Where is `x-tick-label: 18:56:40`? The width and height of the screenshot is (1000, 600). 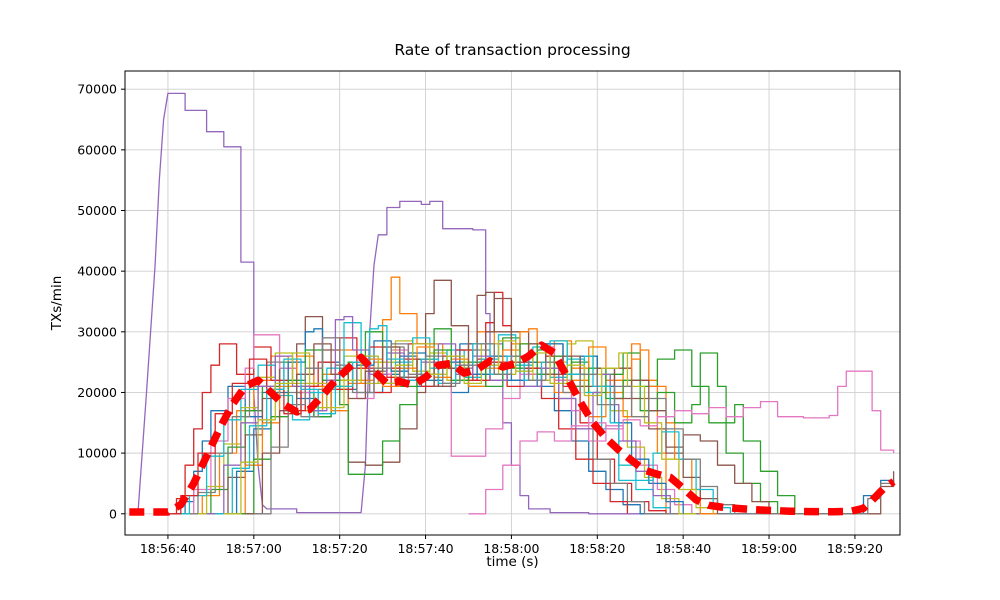
x-tick-label: 18:56:40 is located at coordinates (168, 548).